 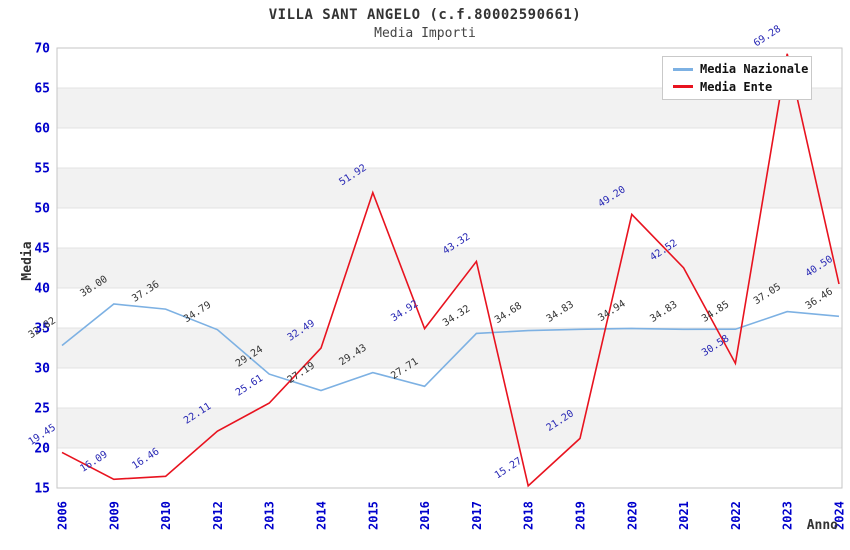 What do you see at coordinates (508, 313) in the screenshot?
I see `data-label: 34.68` at bounding box center [508, 313].